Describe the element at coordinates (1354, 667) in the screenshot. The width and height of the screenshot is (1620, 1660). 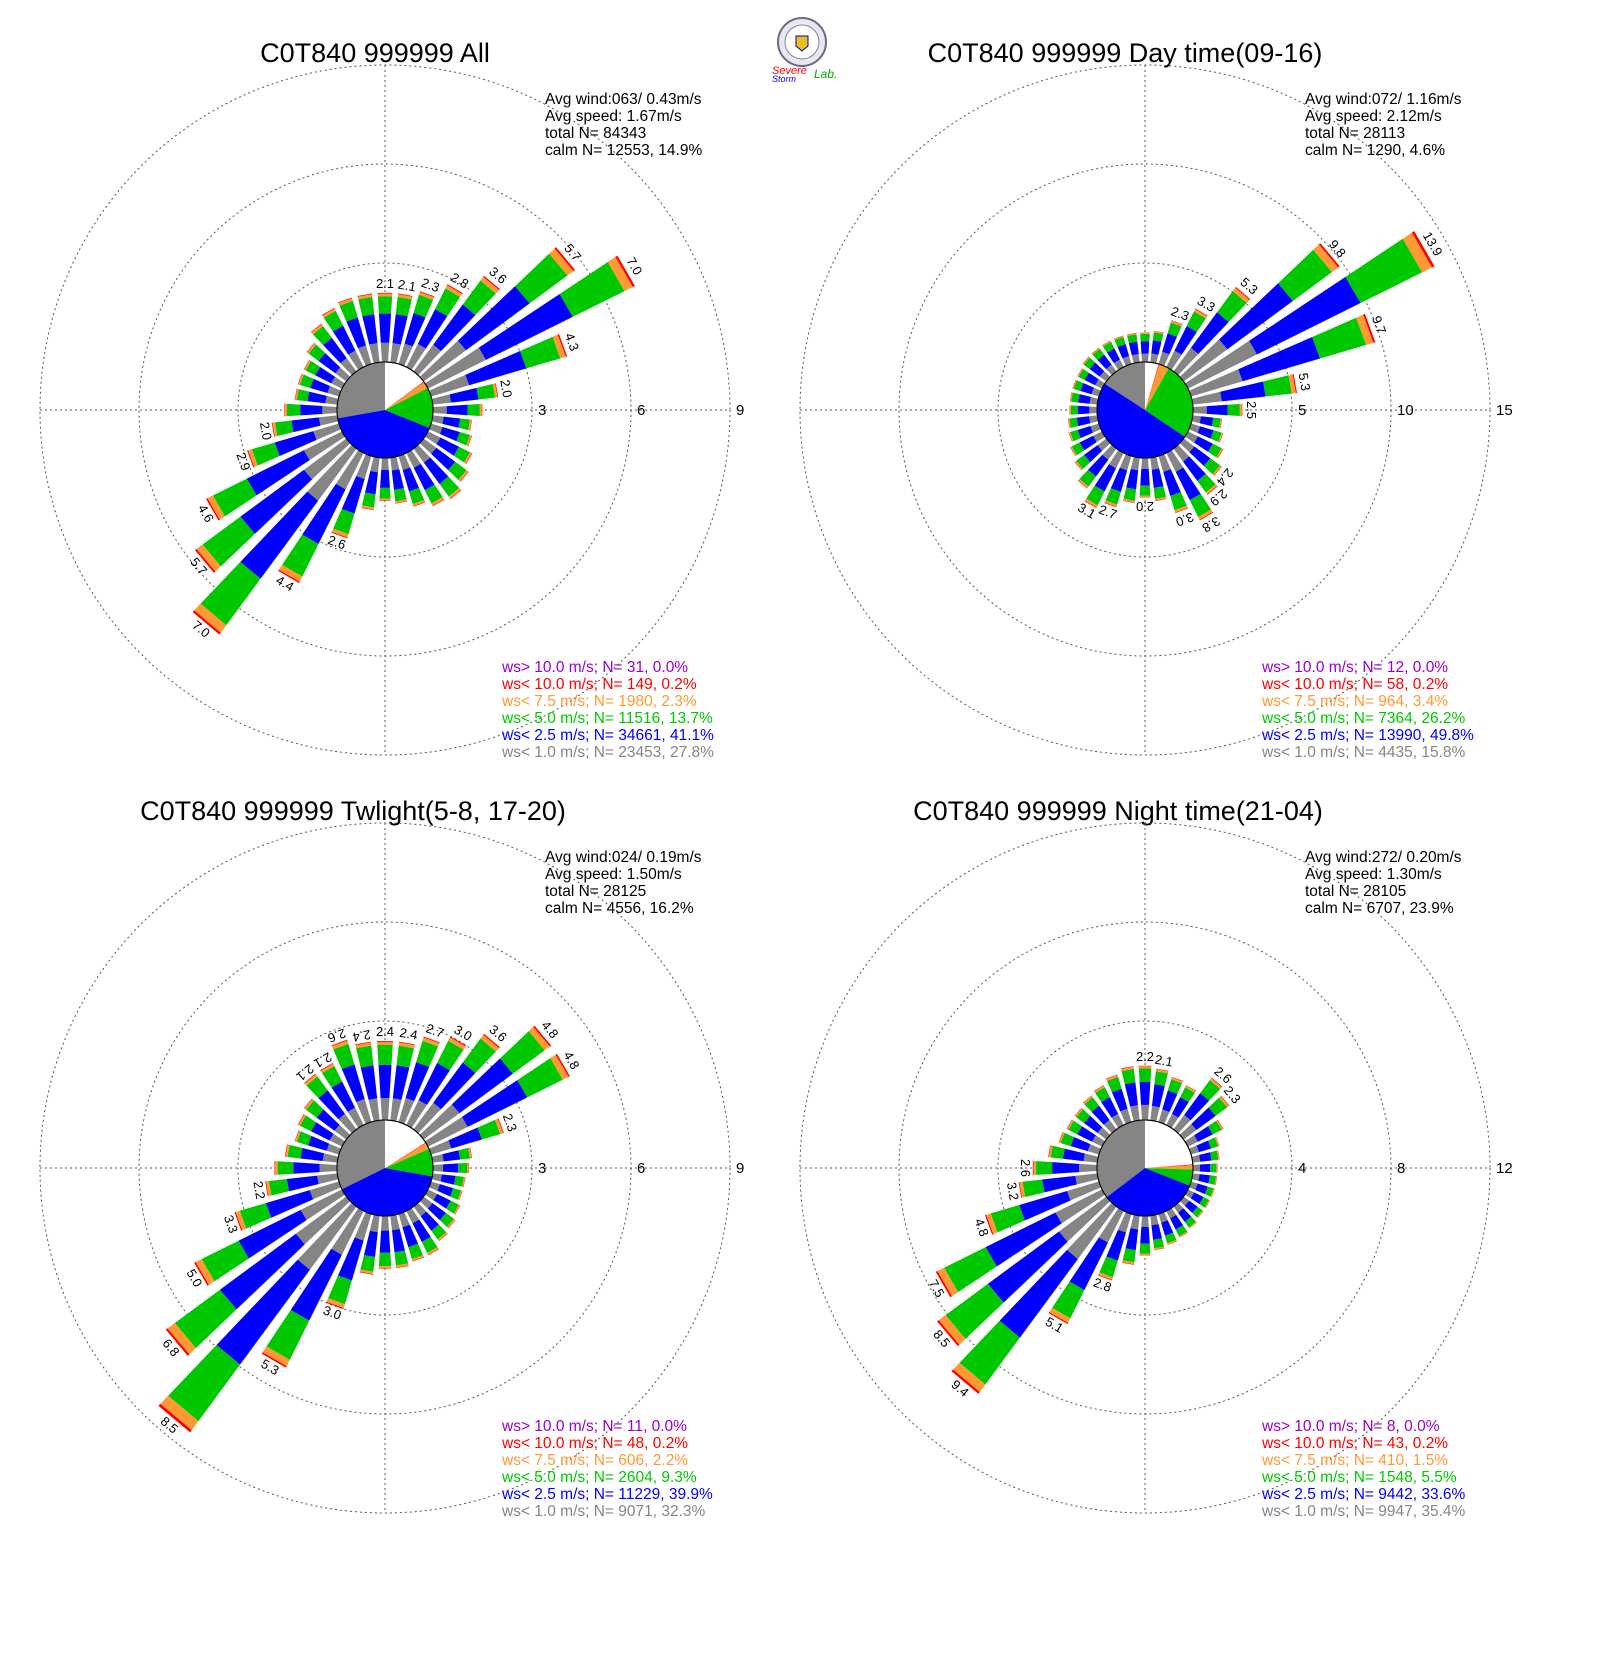
I see `legend-entry: ws> 10.0 m/s; N= 12, 0.0%` at that location.